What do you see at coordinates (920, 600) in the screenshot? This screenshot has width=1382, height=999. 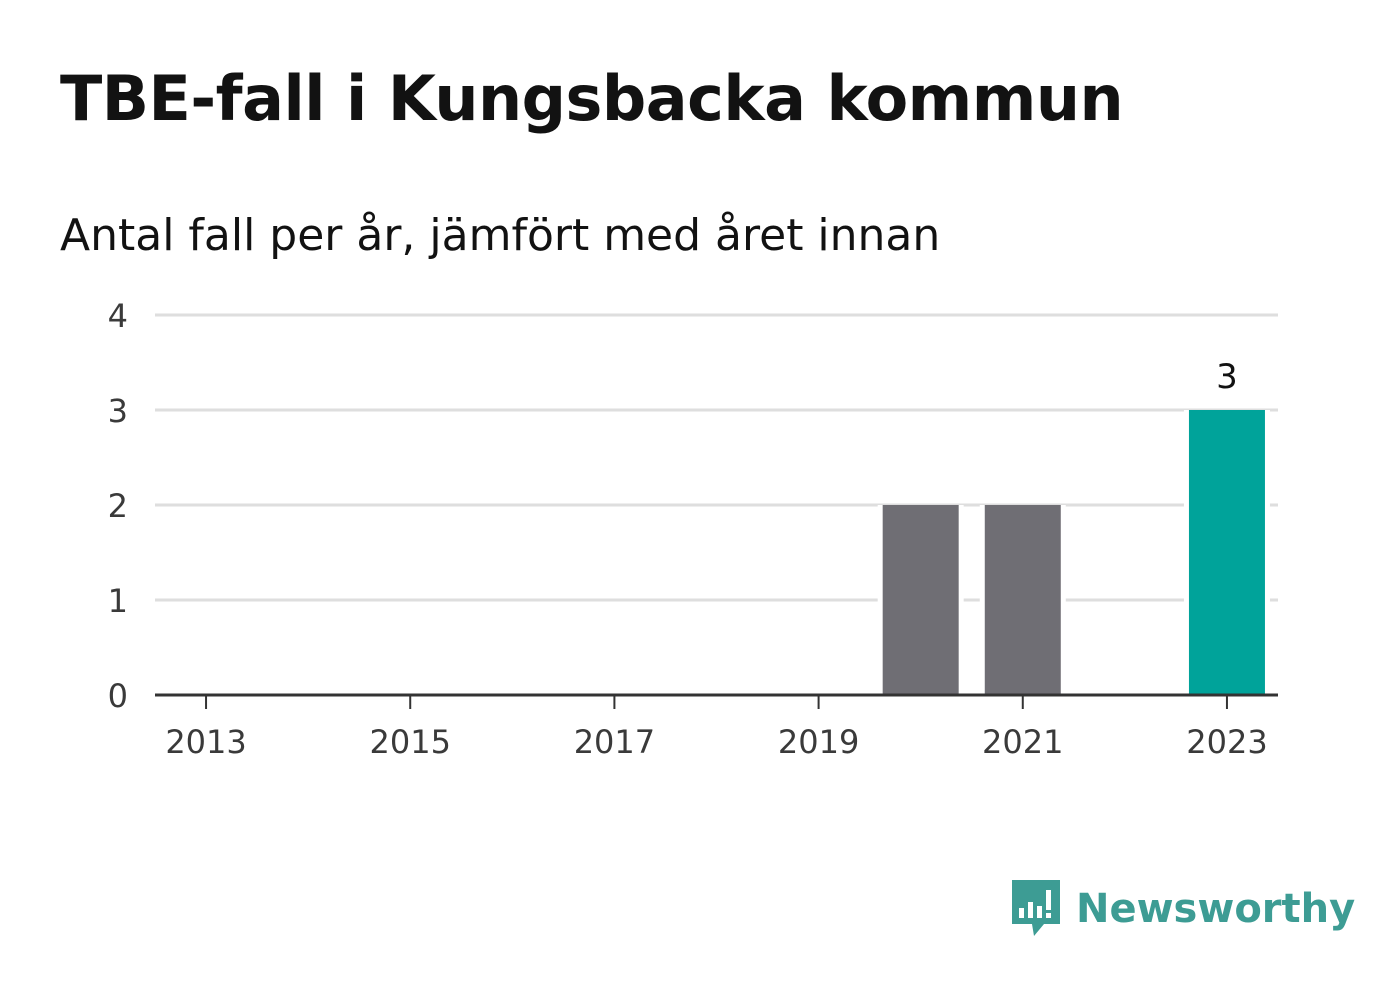 I see `bar-2020` at bounding box center [920, 600].